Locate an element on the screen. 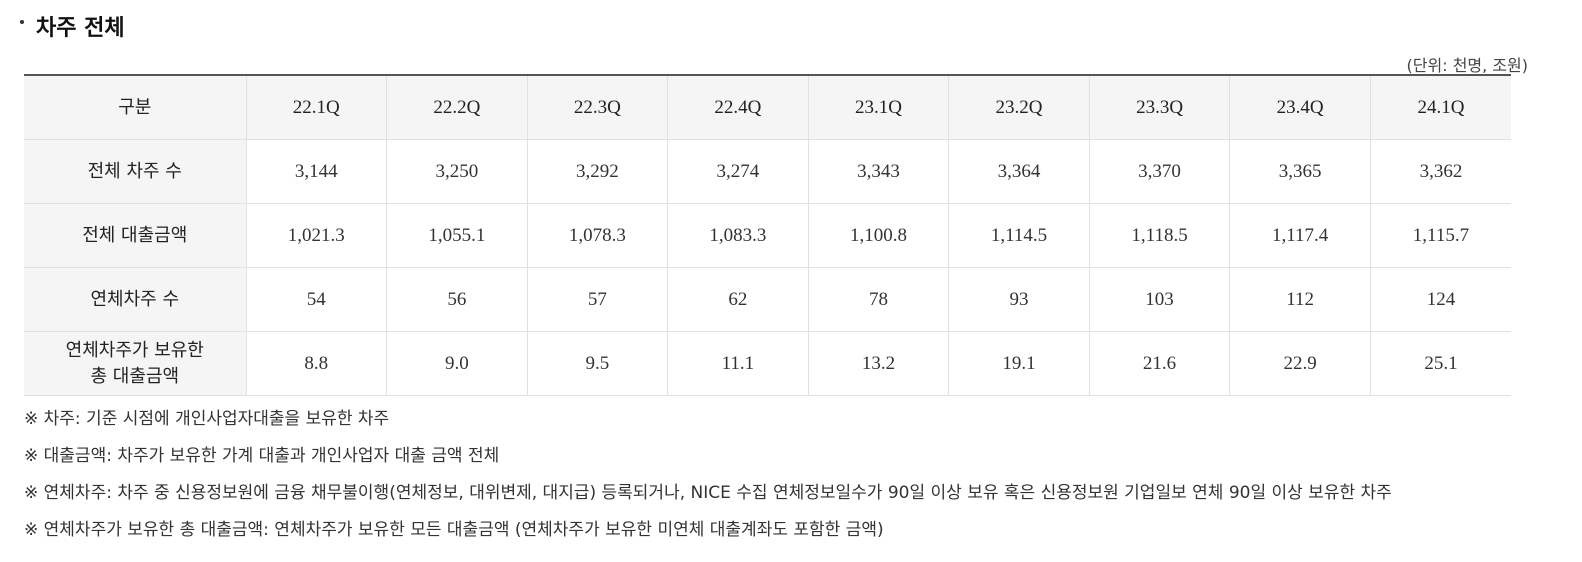 The width and height of the screenshot is (1582, 562). row-header-cell: 전체 대출금액 is located at coordinates (135, 235).